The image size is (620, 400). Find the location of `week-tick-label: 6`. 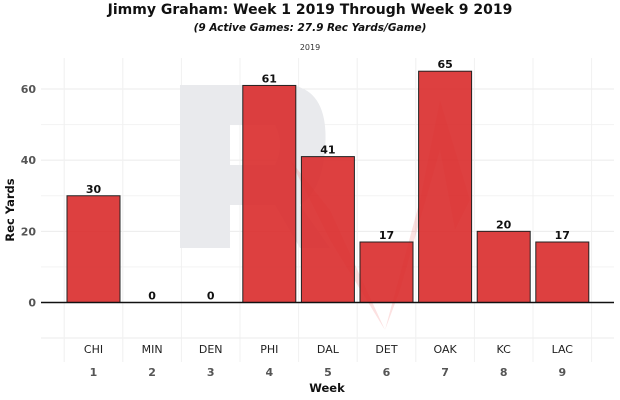

week-tick-label: 6 is located at coordinates (387, 372).